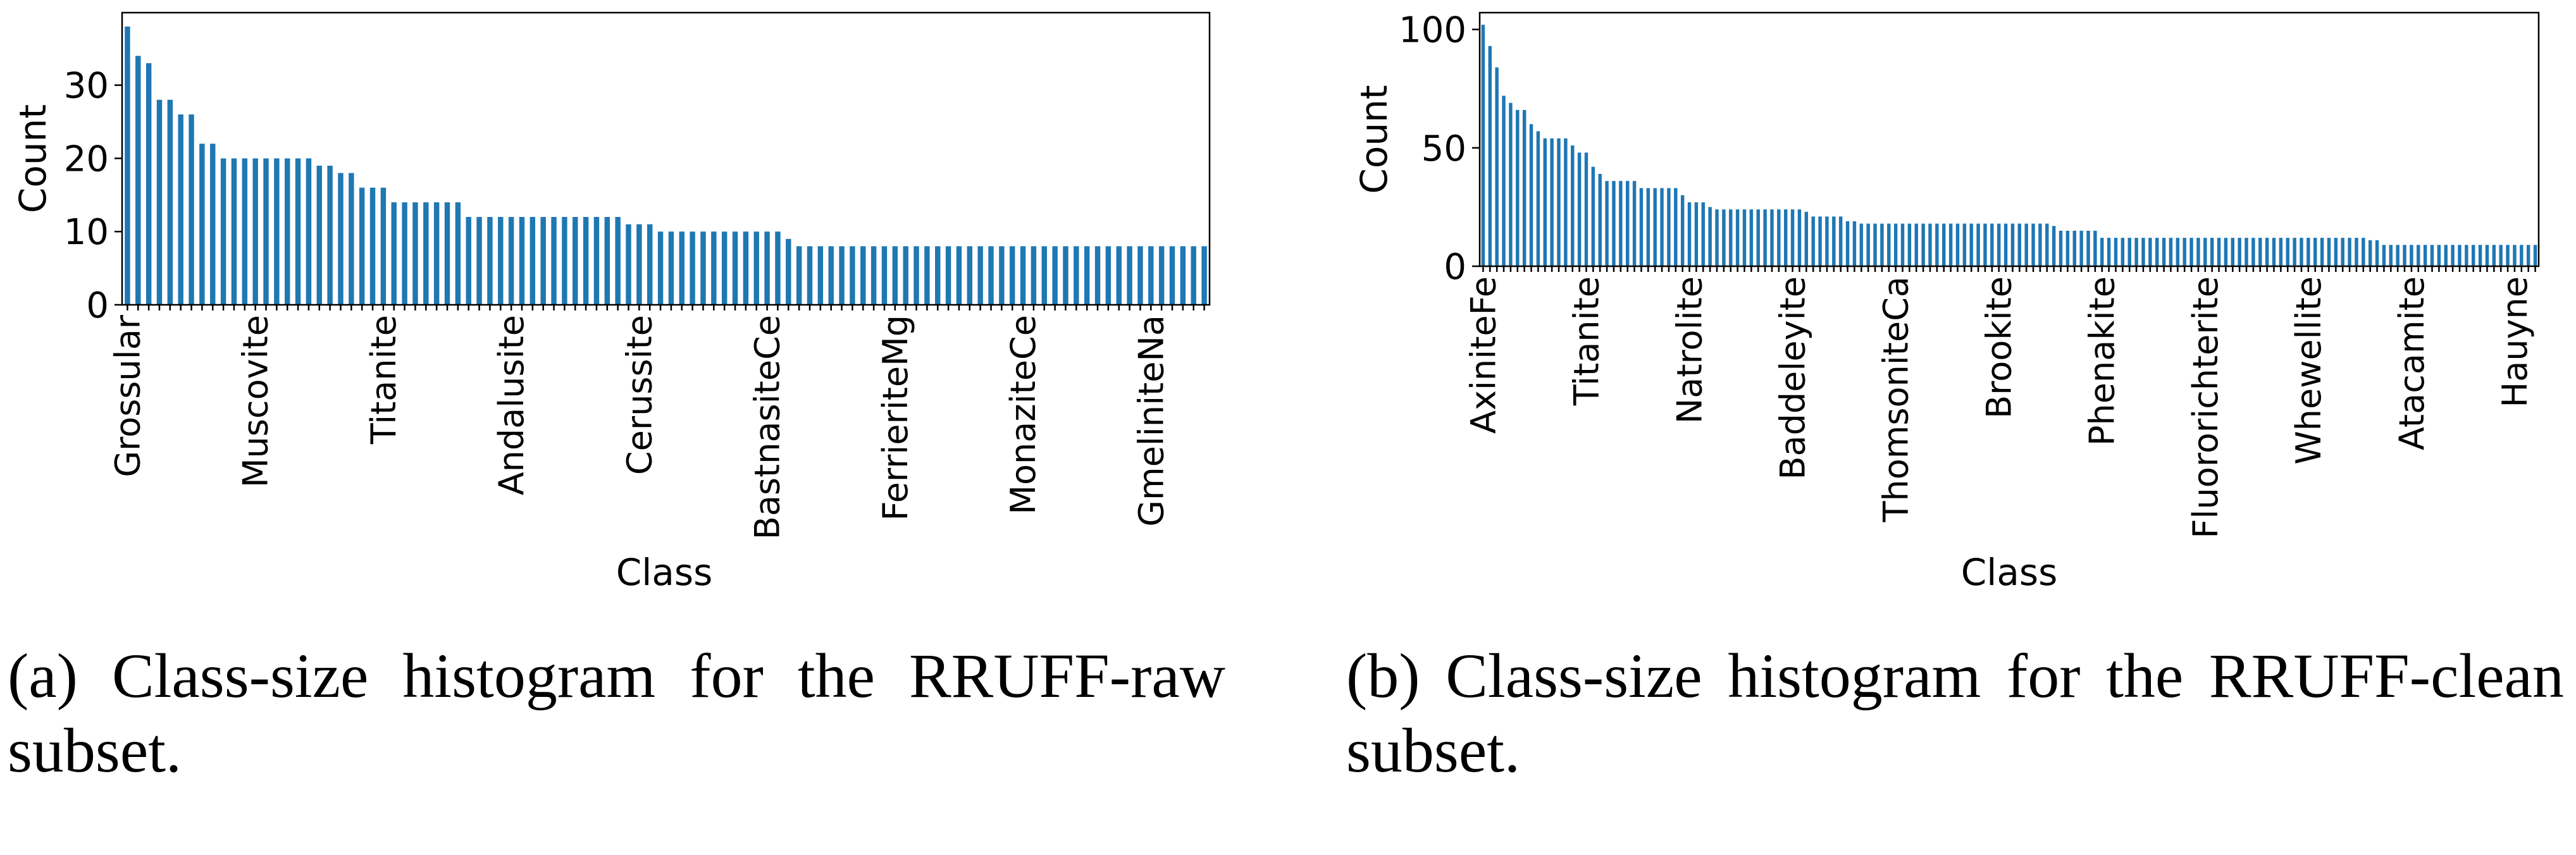 This screenshot has width=2576, height=855. What do you see at coordinates (1690, 350) in the screenshot?
I see `x-tick-label: Natrolite` at bounding box center [1690, 350].